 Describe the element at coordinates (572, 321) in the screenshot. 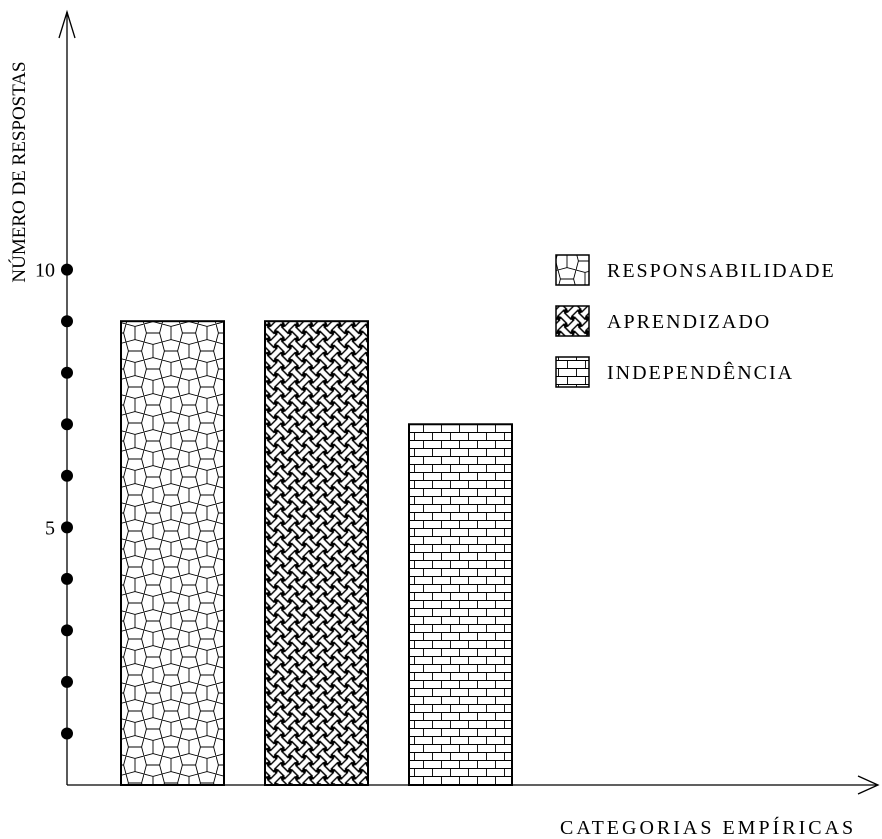

I see `legend-swatch-aprendizado` at that location.